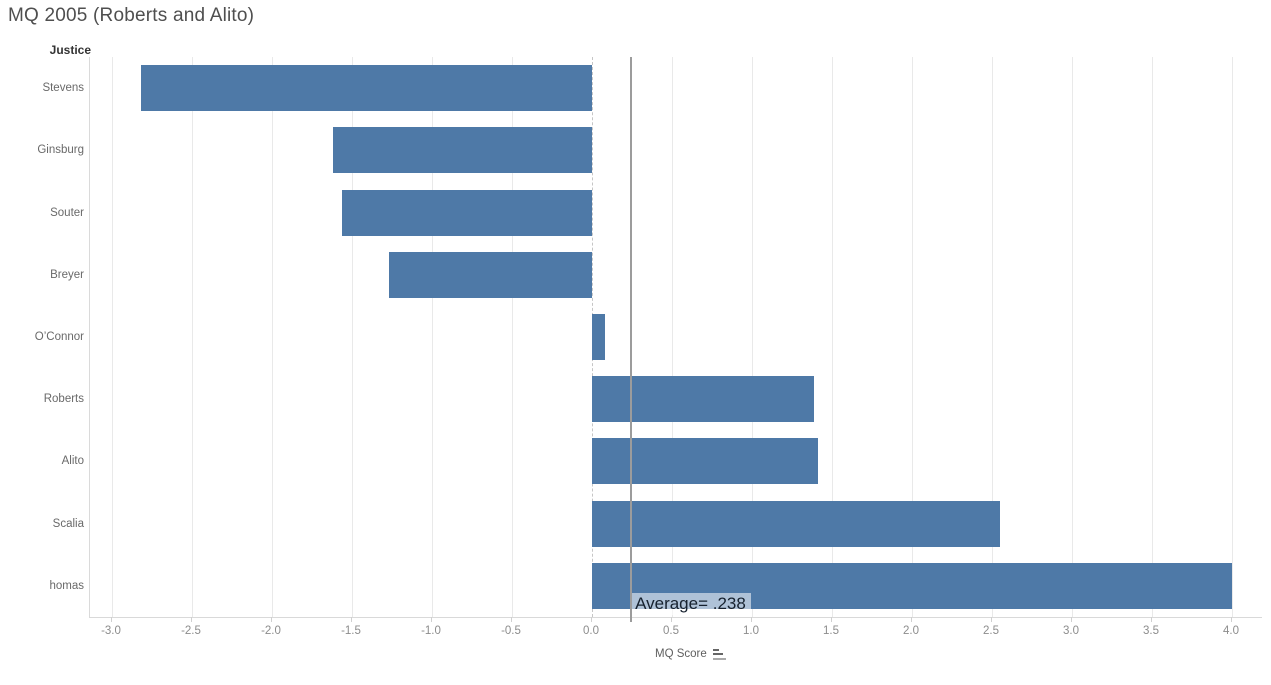 The height and width of the screenshot is (685, 1271). What do you see at coordinates (60, 150) in the screenshot?
I see `row-label: Ginsburg` at bounding box center [60, 150].